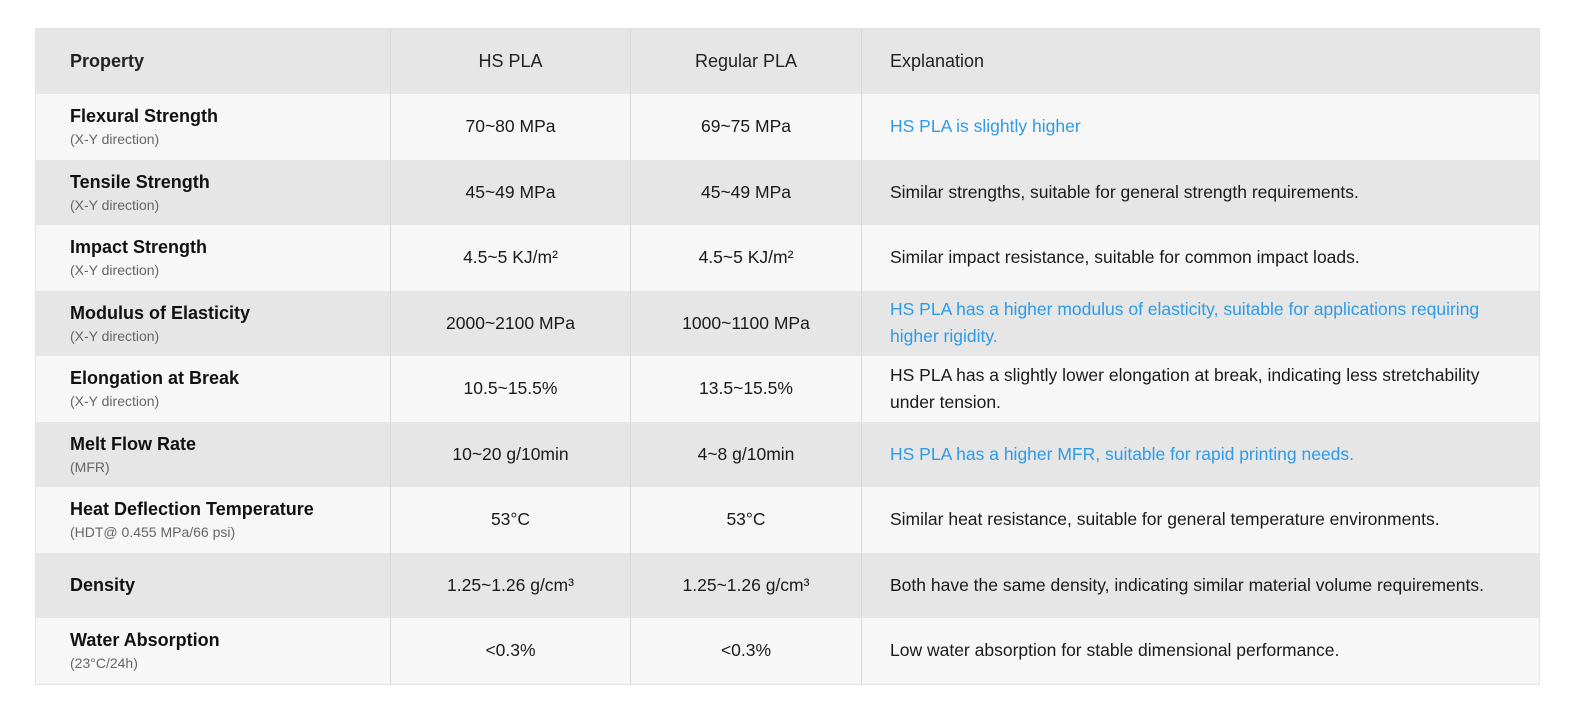 This screenshot has height=724, width=1592. I want to click on regular-pla-value: 4.5~5 KJ/m², so click(746, 257).